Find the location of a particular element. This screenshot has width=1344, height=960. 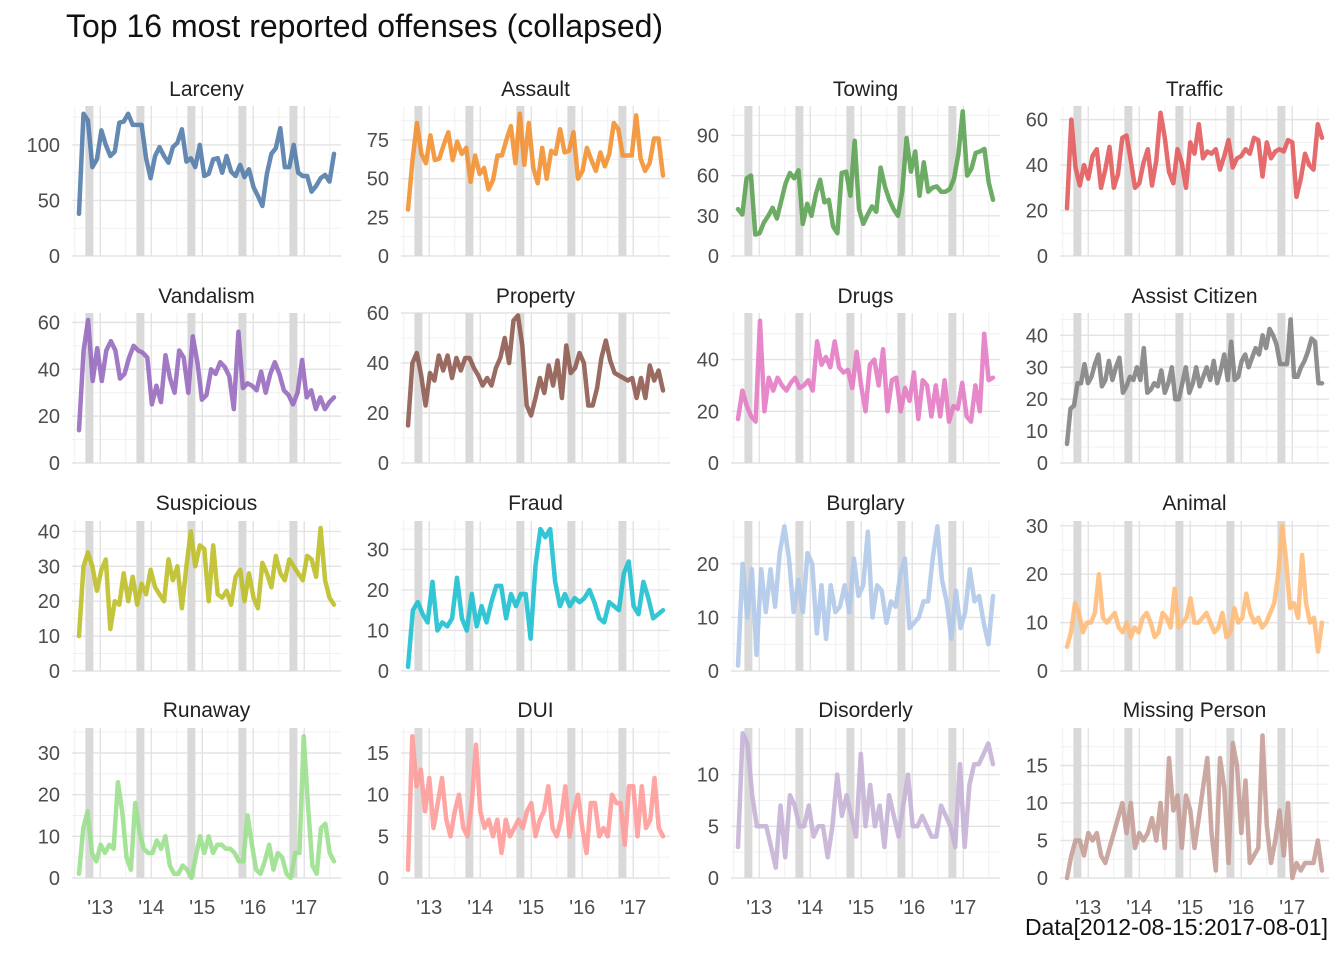

panel-suspicious: 0 10 20 30 40 Suspicious is located at coordinates (189, 587).